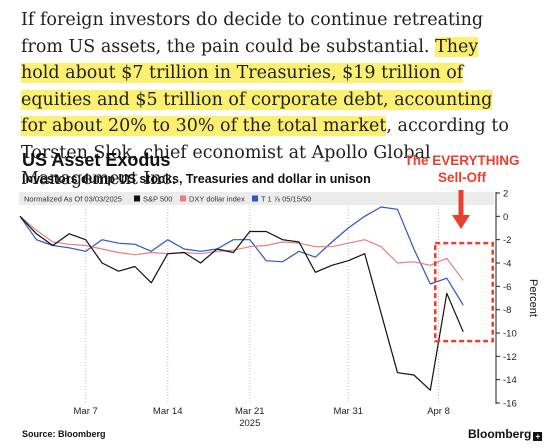 This screenshot has height=448, width=544. Describe the element at coordinates (249, 423) in the screenshot. I see `x-year-label: 2025` at that location.